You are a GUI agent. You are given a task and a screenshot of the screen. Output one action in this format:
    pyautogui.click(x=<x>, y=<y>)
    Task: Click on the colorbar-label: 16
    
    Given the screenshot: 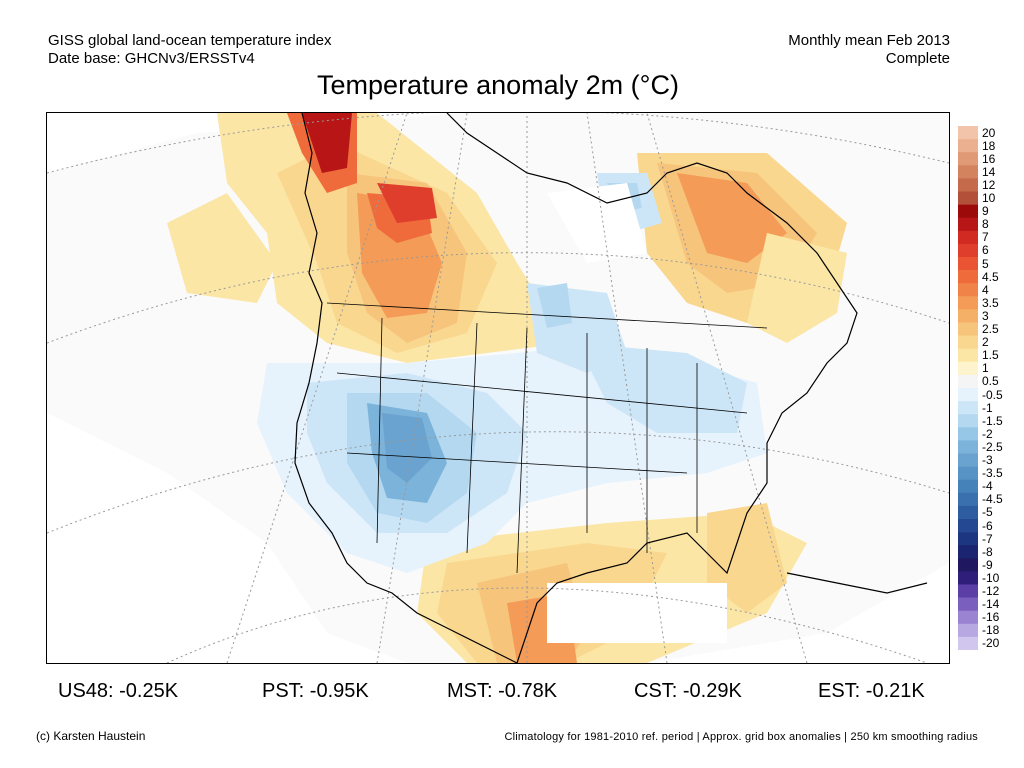 What is the action you would take?
    pyautogui.click(x=989, y=158)
    